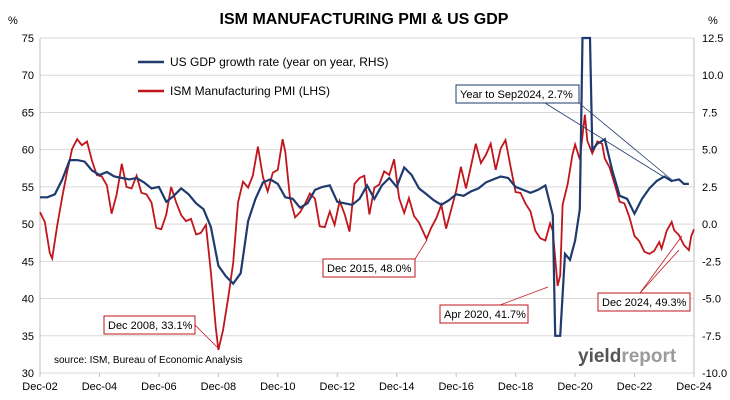  I want to click on x-tick-label: Dec-18, so click(515, 387).